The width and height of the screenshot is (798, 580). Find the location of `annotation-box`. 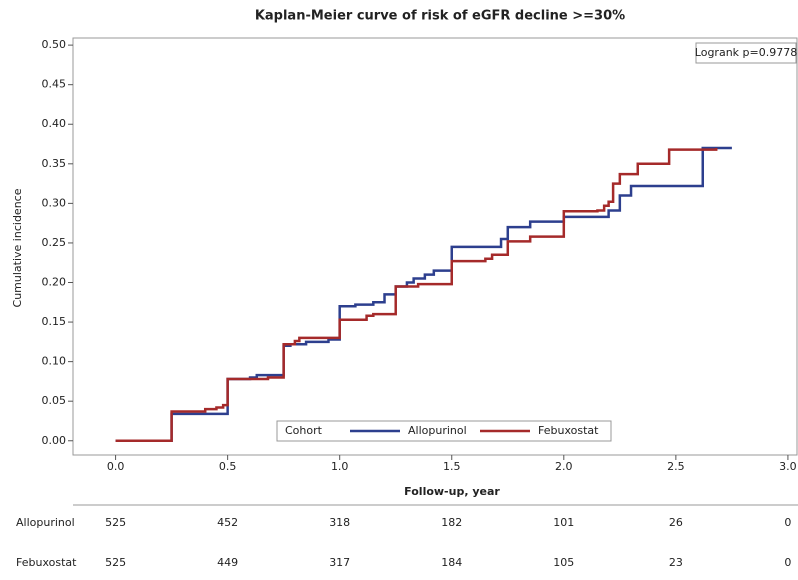

annotation-box is located at coordinates (746, 53).